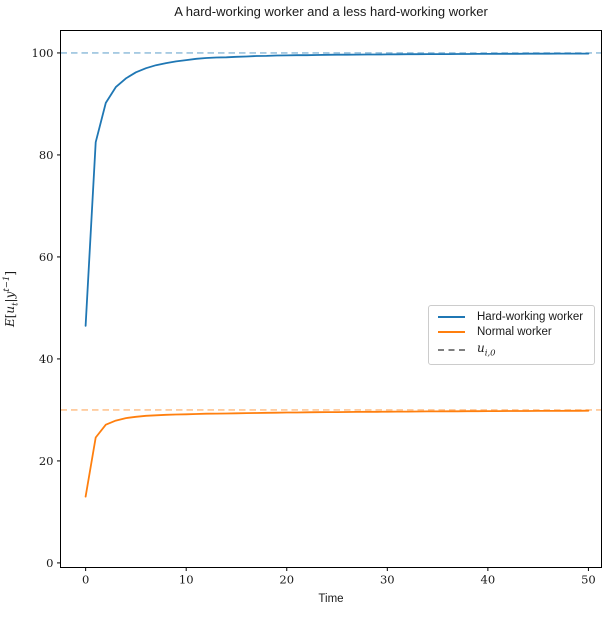 Image resolution: width=613 pixels, height=618 pixels. I want to click on series-line-normal, so click(337, 453).